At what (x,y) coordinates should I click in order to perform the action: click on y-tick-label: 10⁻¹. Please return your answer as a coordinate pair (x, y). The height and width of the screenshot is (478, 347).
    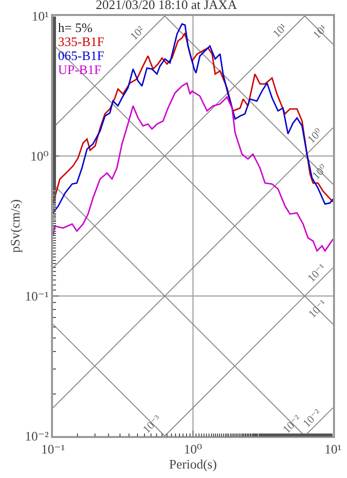
    Looking at the image, I should click on (36, 296).